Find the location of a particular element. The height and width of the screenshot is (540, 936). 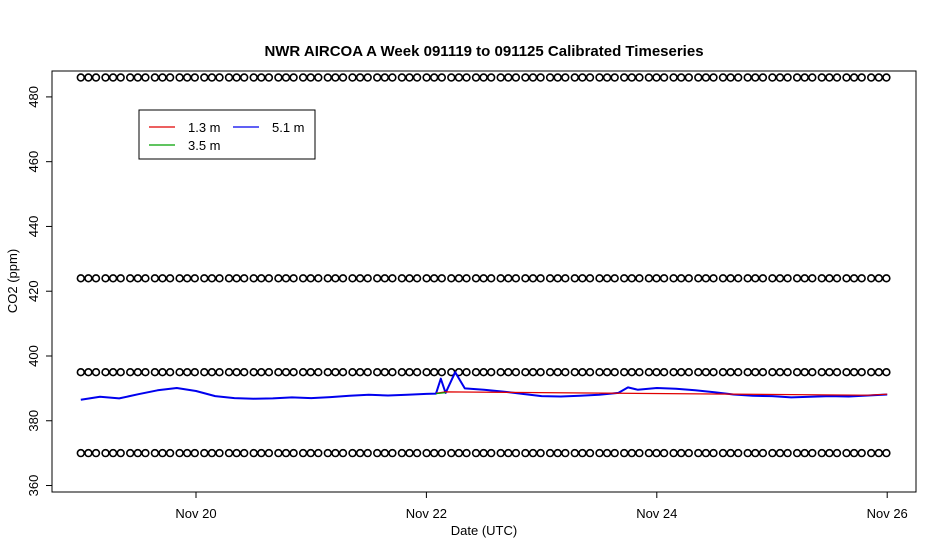

legend-box is located at coordinates (227, 134).